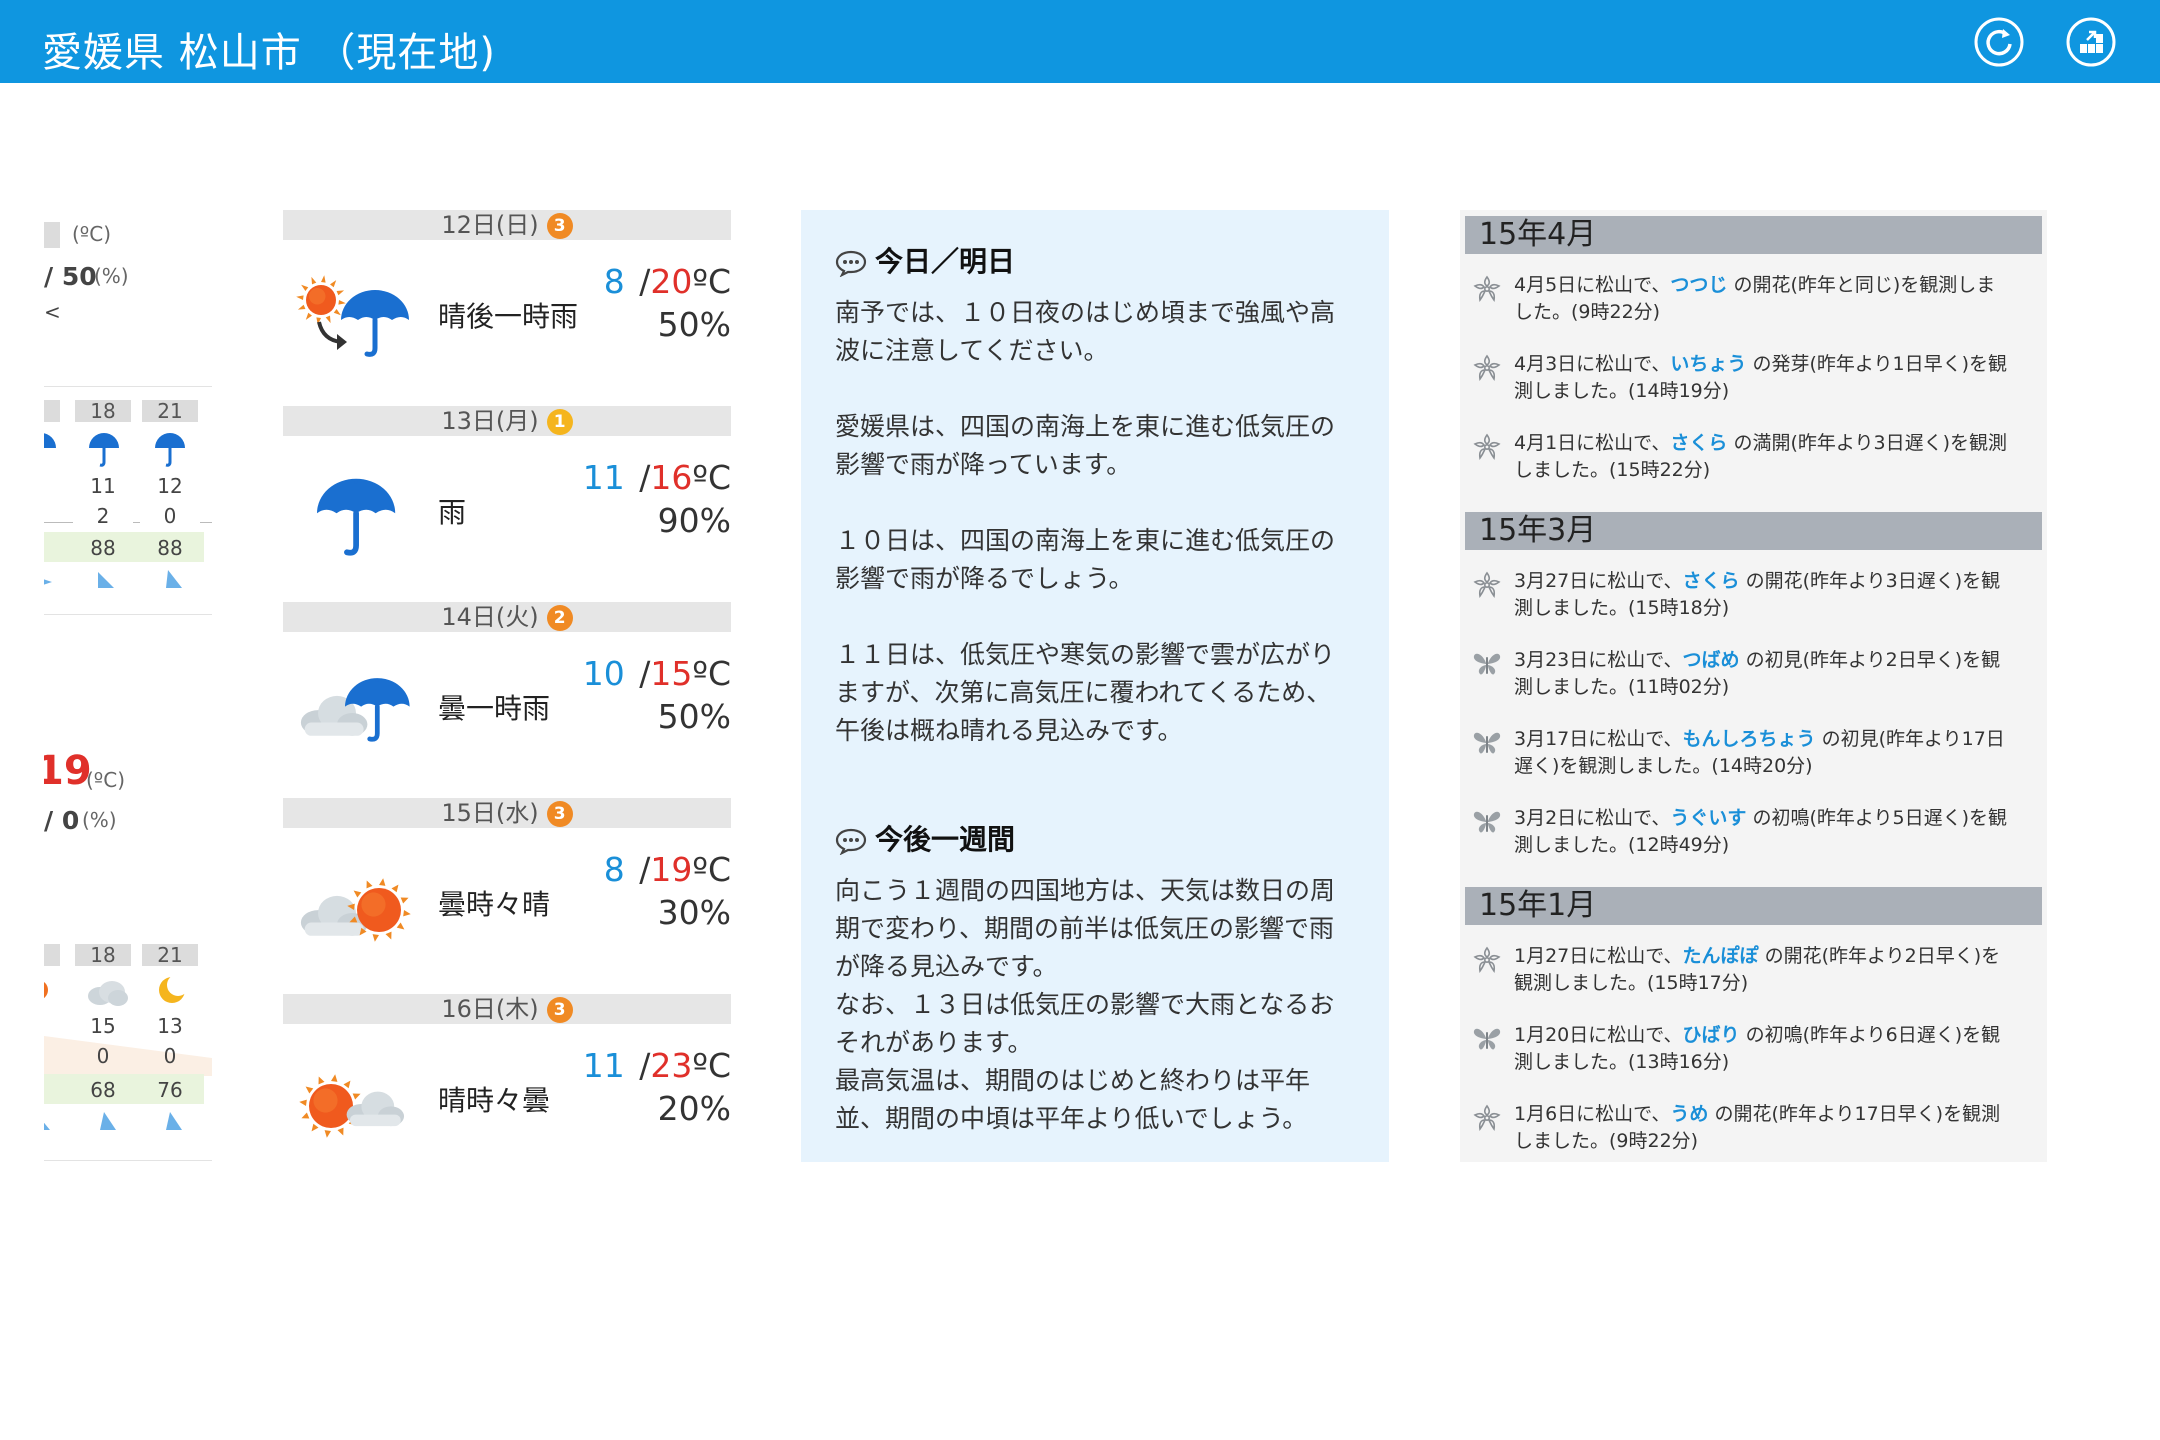 This screenshot has width=2160, height=1440. I want to click on temp-cell: 11, so click(103, 486).